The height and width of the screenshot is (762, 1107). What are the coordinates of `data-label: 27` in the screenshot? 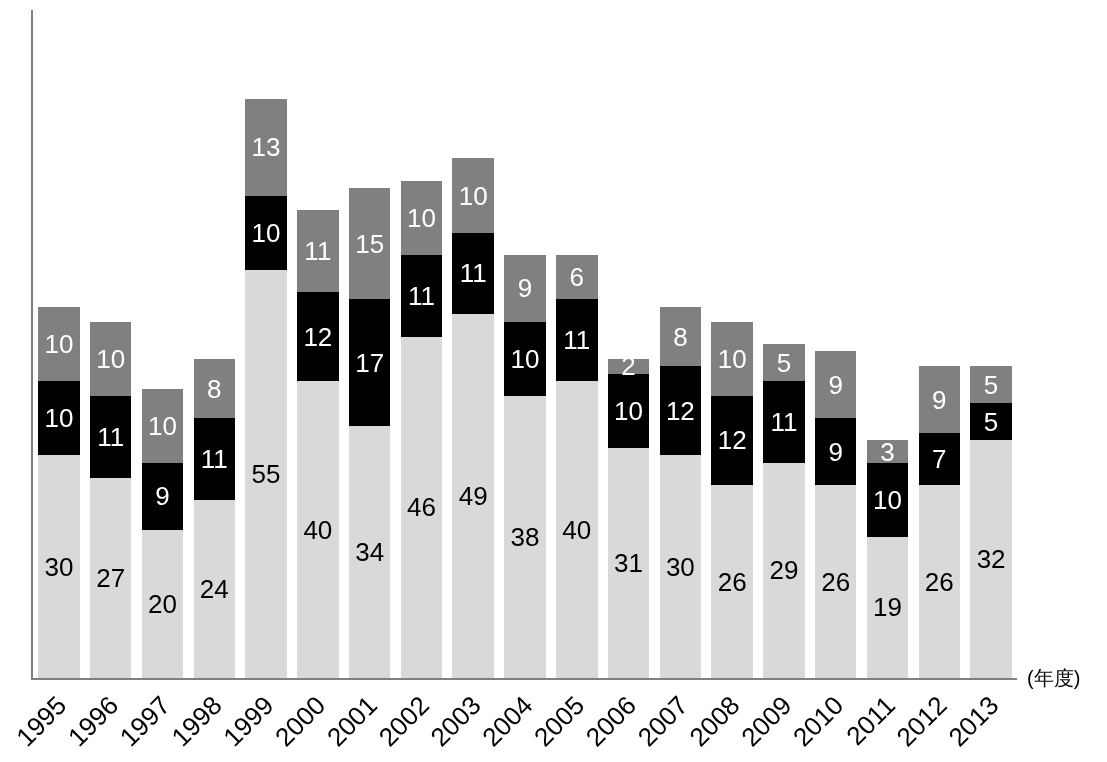 It's located at (111, 577).